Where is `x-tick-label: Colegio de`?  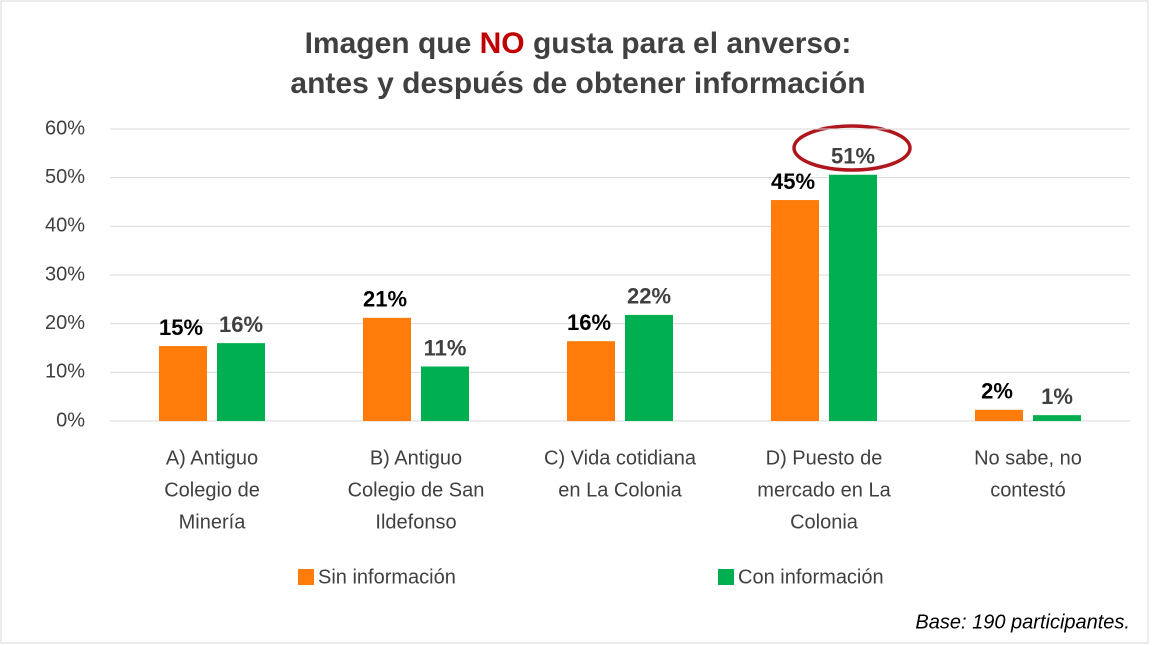 x-tick-label: Colegio de is located at coordinates (212, 490).